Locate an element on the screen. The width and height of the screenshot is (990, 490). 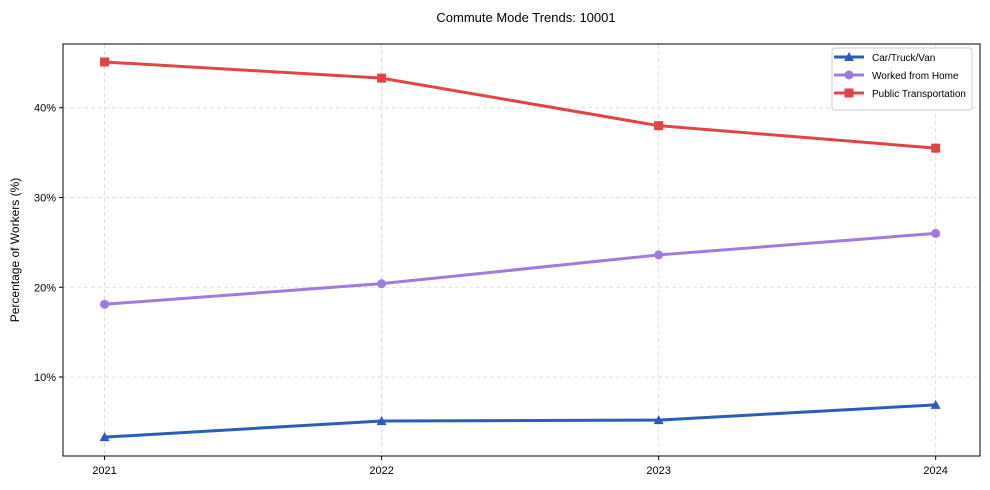
y-tick-label: 10% is located at coordinates (45, 378).